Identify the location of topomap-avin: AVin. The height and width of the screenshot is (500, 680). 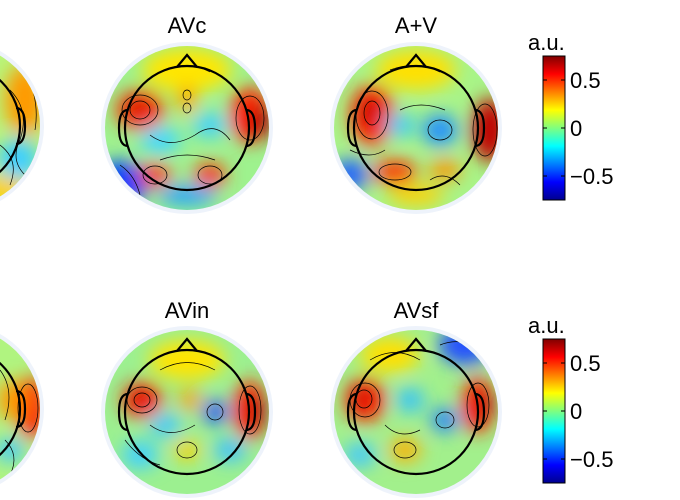
(187, 398).